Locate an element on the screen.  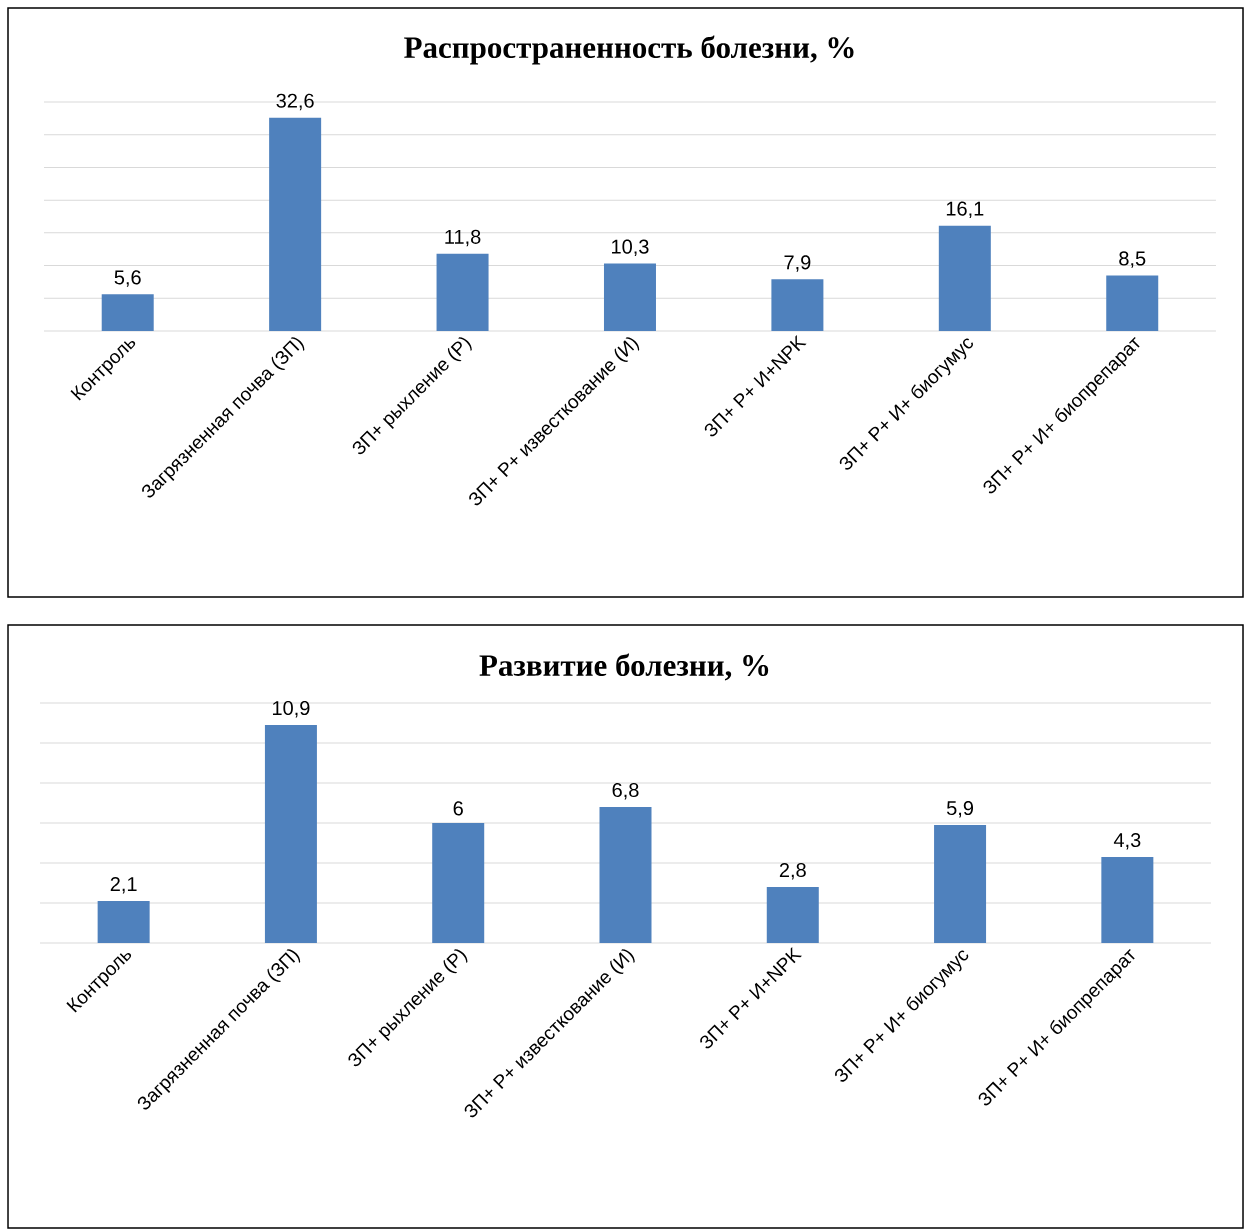
data-label: 32,6 is located at coordinates (295, 102).